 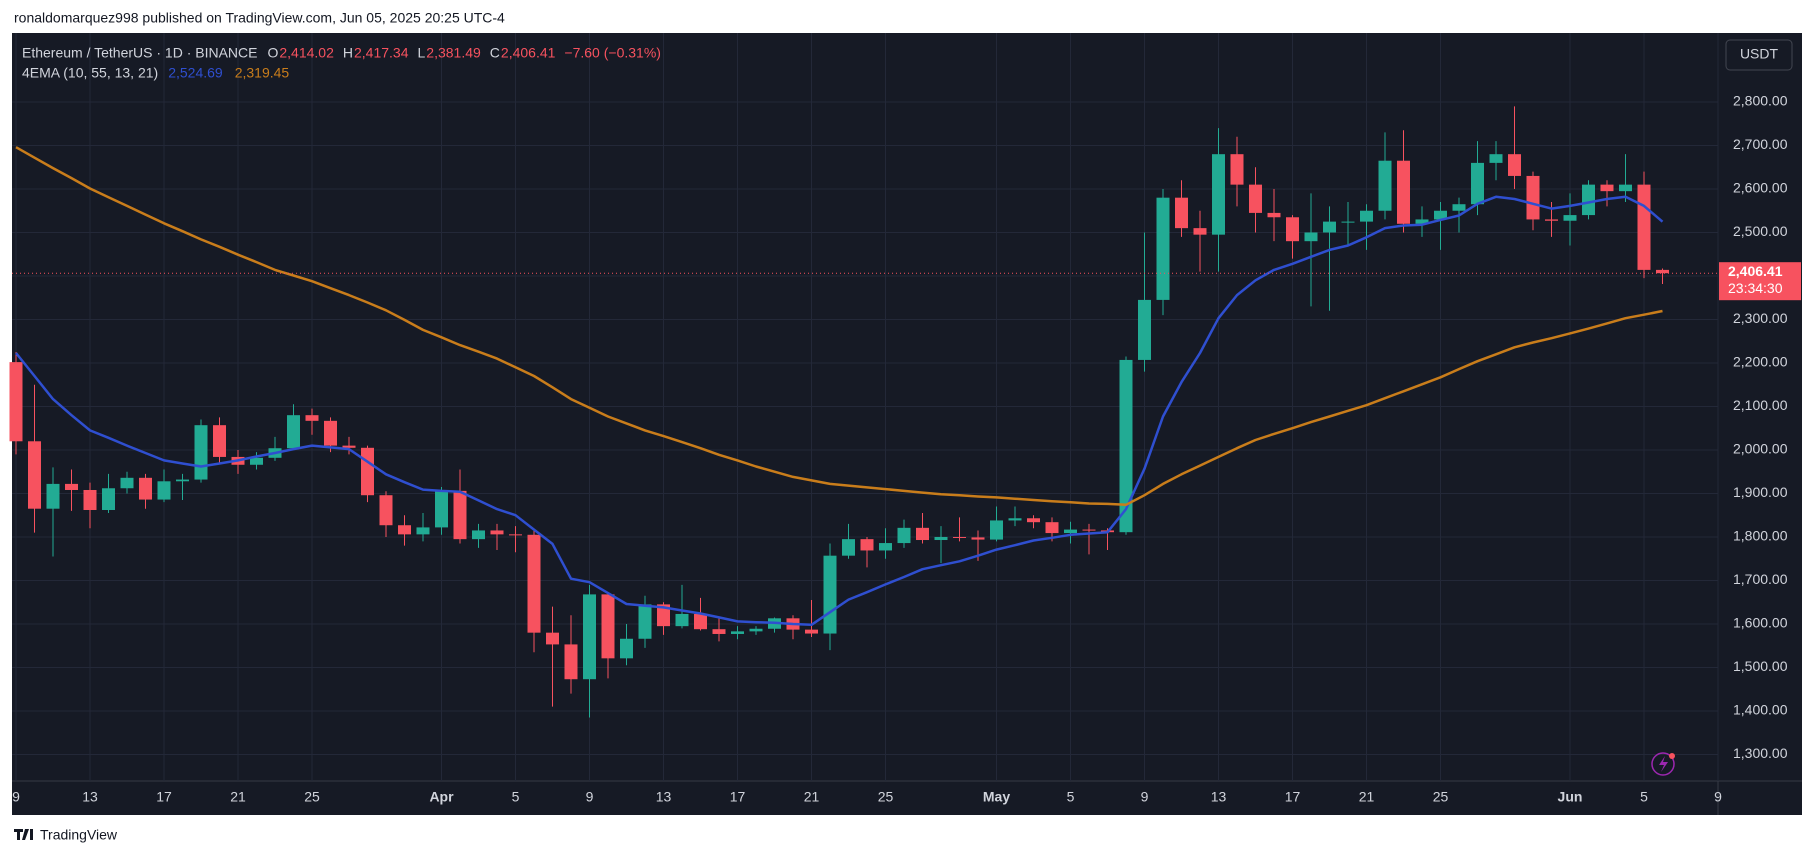 I want to click on countdown: 23:34:30, so click(x=1755, y=288).